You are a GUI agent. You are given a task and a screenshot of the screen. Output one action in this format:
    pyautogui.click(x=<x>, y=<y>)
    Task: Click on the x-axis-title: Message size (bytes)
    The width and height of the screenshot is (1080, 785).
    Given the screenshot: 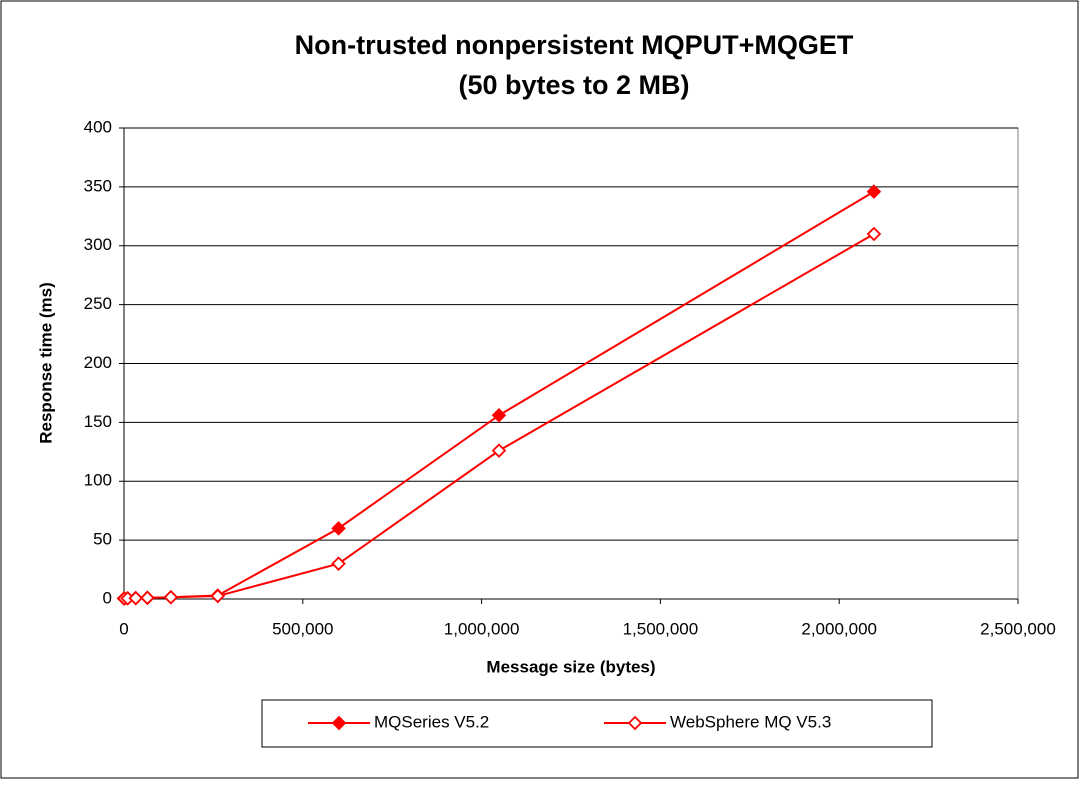 What is the action you would take?
    pyautogui.click(x=570, y=666)
    